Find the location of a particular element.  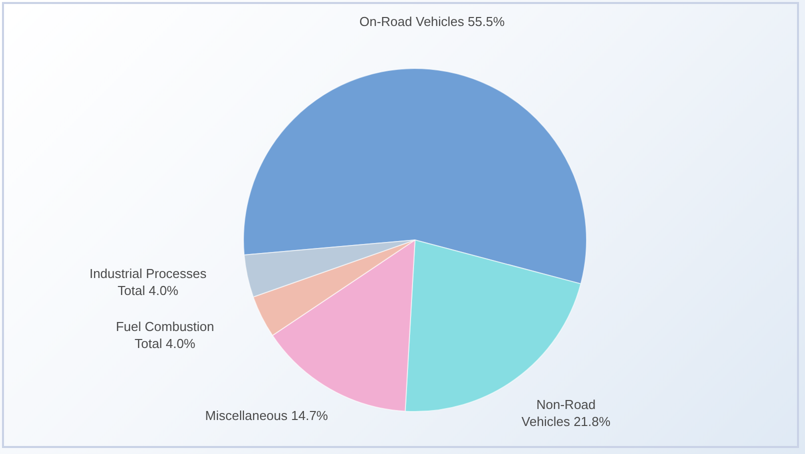

slice-label: Non-Road Vehicles 21.8% is located at coordinates (566, 413).